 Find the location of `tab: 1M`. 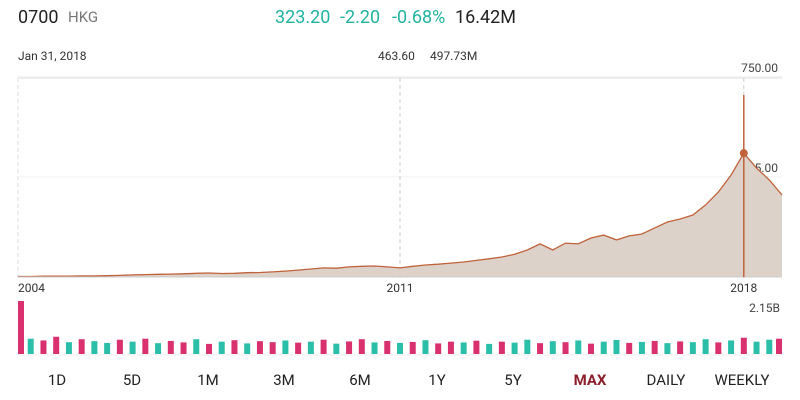

tab: 1M is located at coordinates (208, 380).